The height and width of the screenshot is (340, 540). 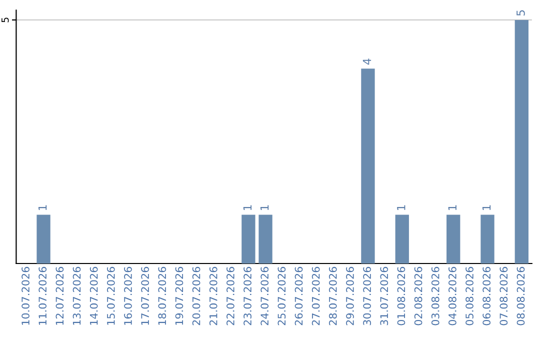 I want to click on x-tick-label: 23.07.2026, so click(x=248, y=296).